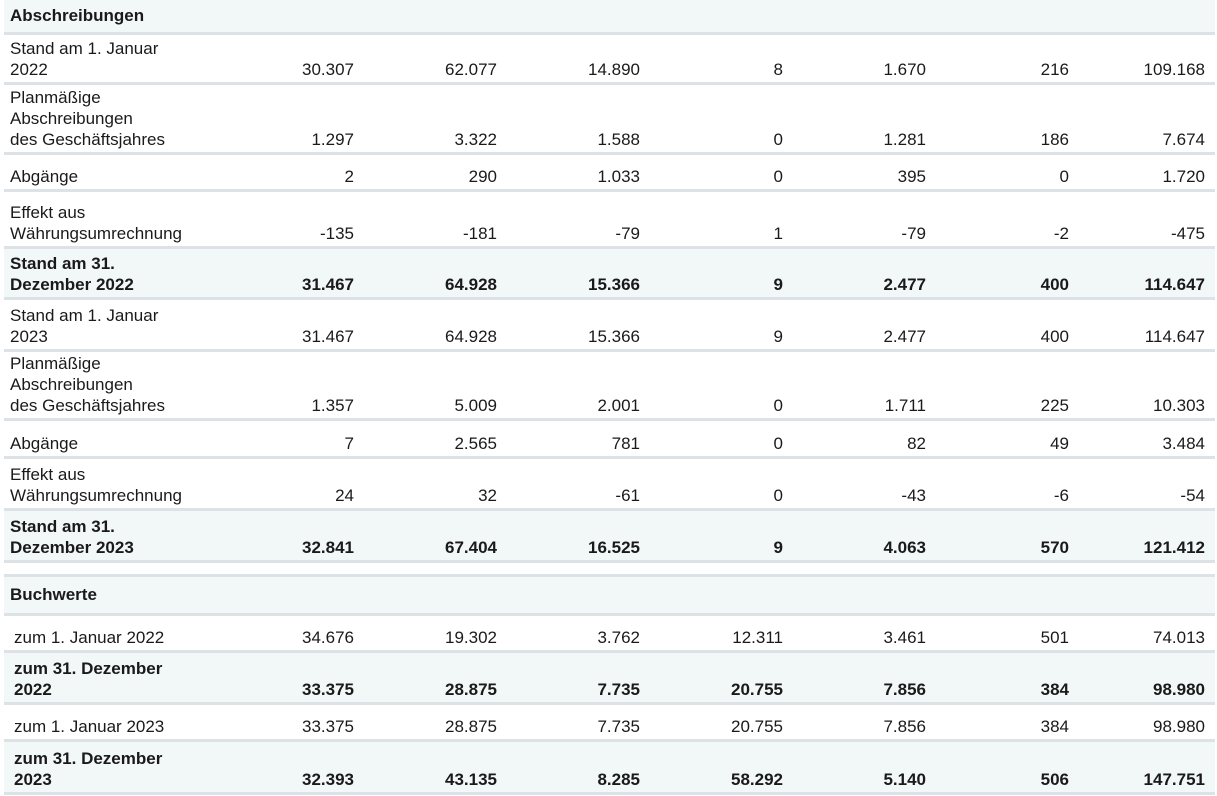 The height and width of the screenshot is (796, 1217). What do you see at coordinates (72, 274) in the screenshot?
I see `row-label: Stand am 31. Dezember 2022` at bounding box center [72, 274].